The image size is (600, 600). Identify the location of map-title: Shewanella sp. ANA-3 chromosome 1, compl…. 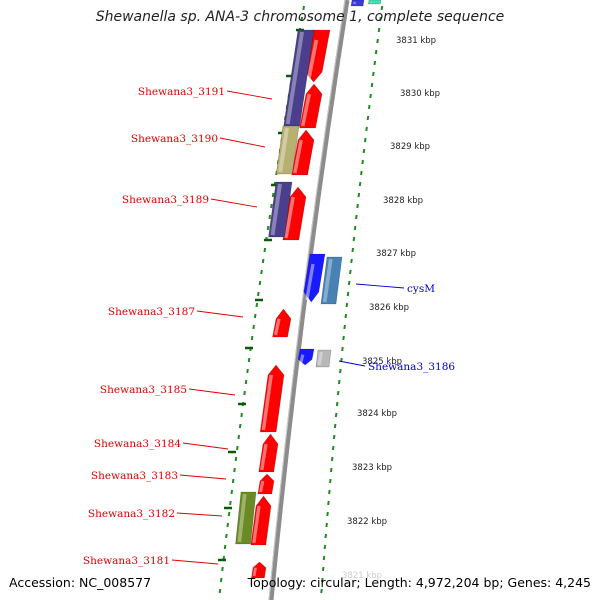
(300, 17).